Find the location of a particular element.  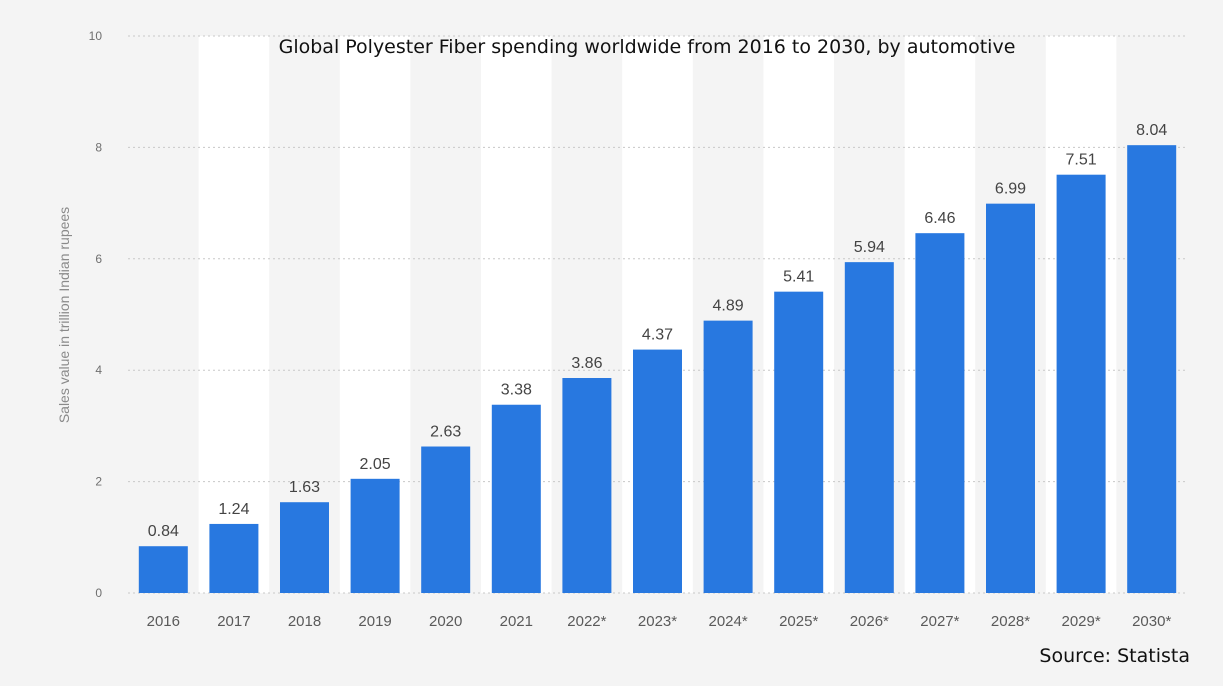

source-note: Source: Statista is located at coordinates (1114, 656).